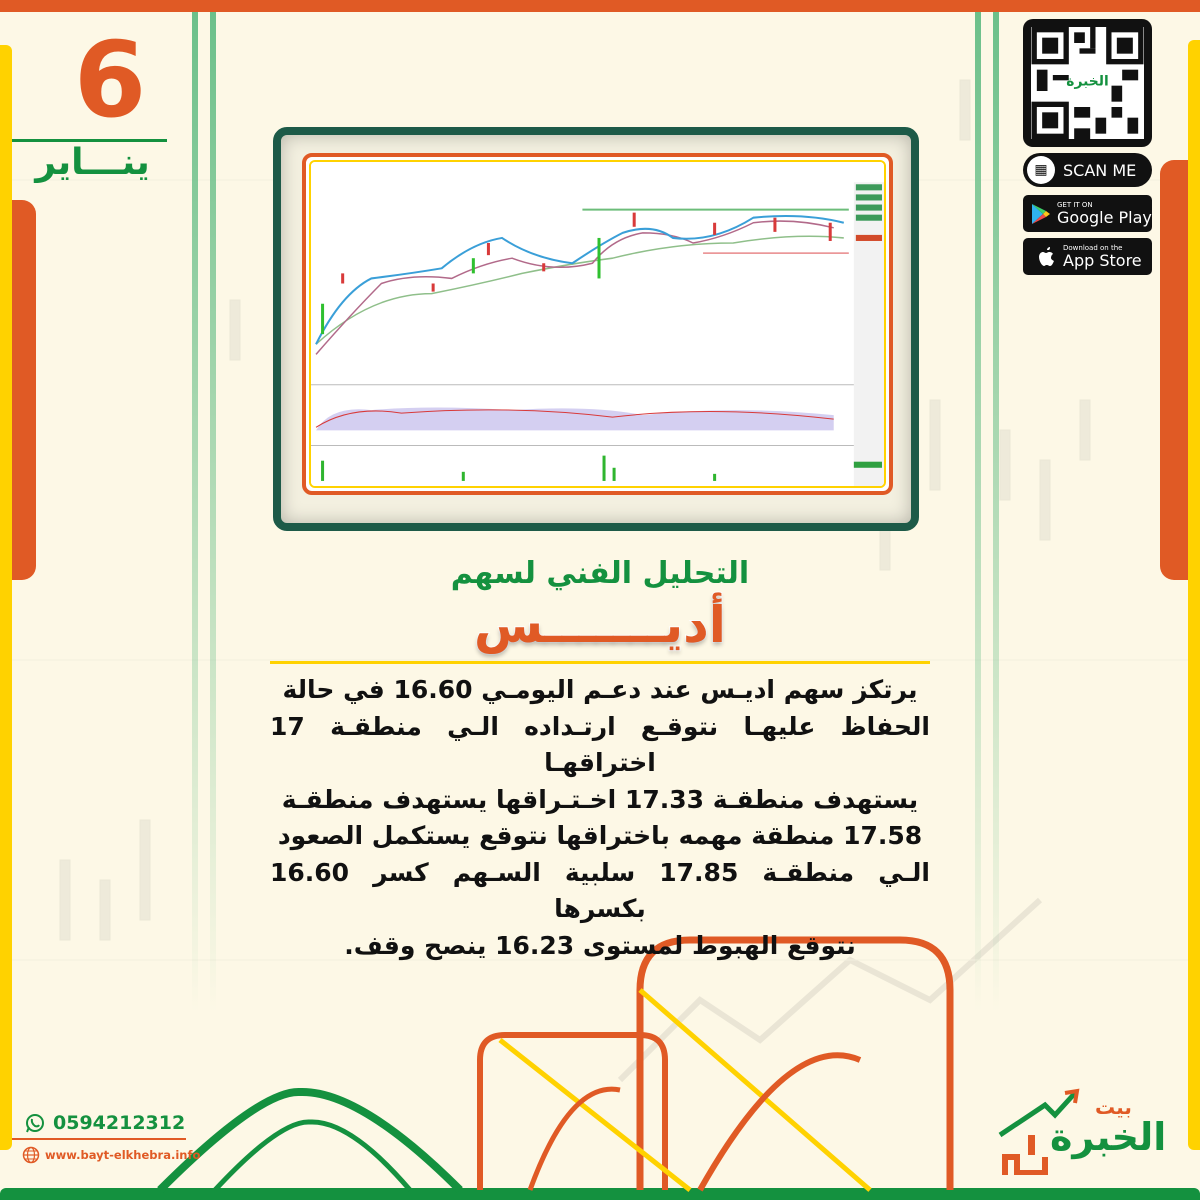  Describe the element at coordinates (1102, 260) in the screenshot. I see `apple-big-label: App Store` at that location.